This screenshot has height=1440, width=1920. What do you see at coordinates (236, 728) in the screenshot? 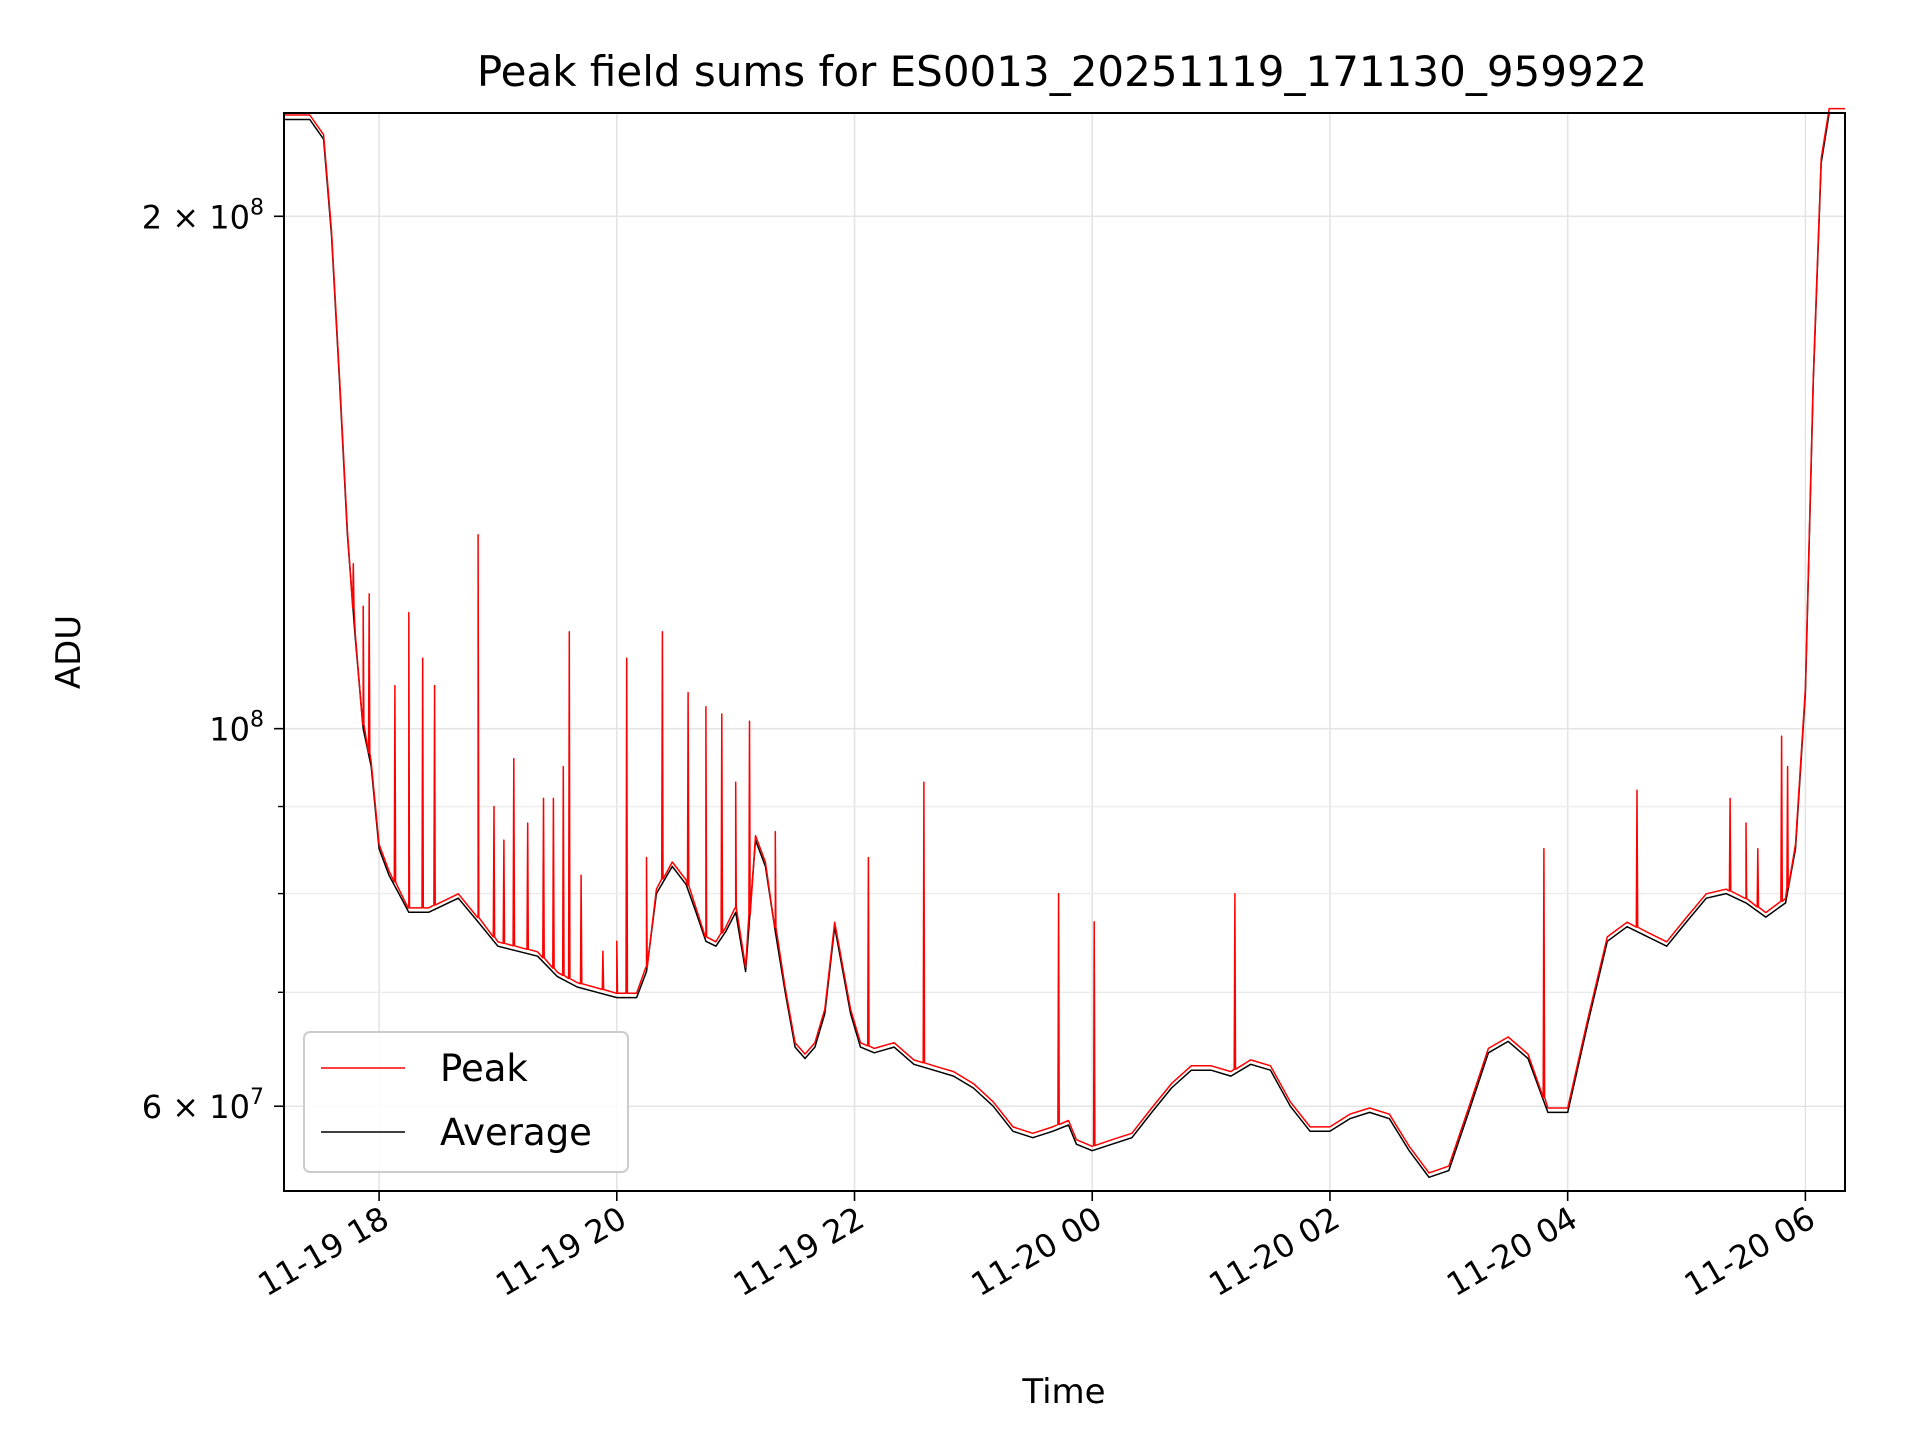
I see `y-tick-label: 108` at bounding box center [236, 728].